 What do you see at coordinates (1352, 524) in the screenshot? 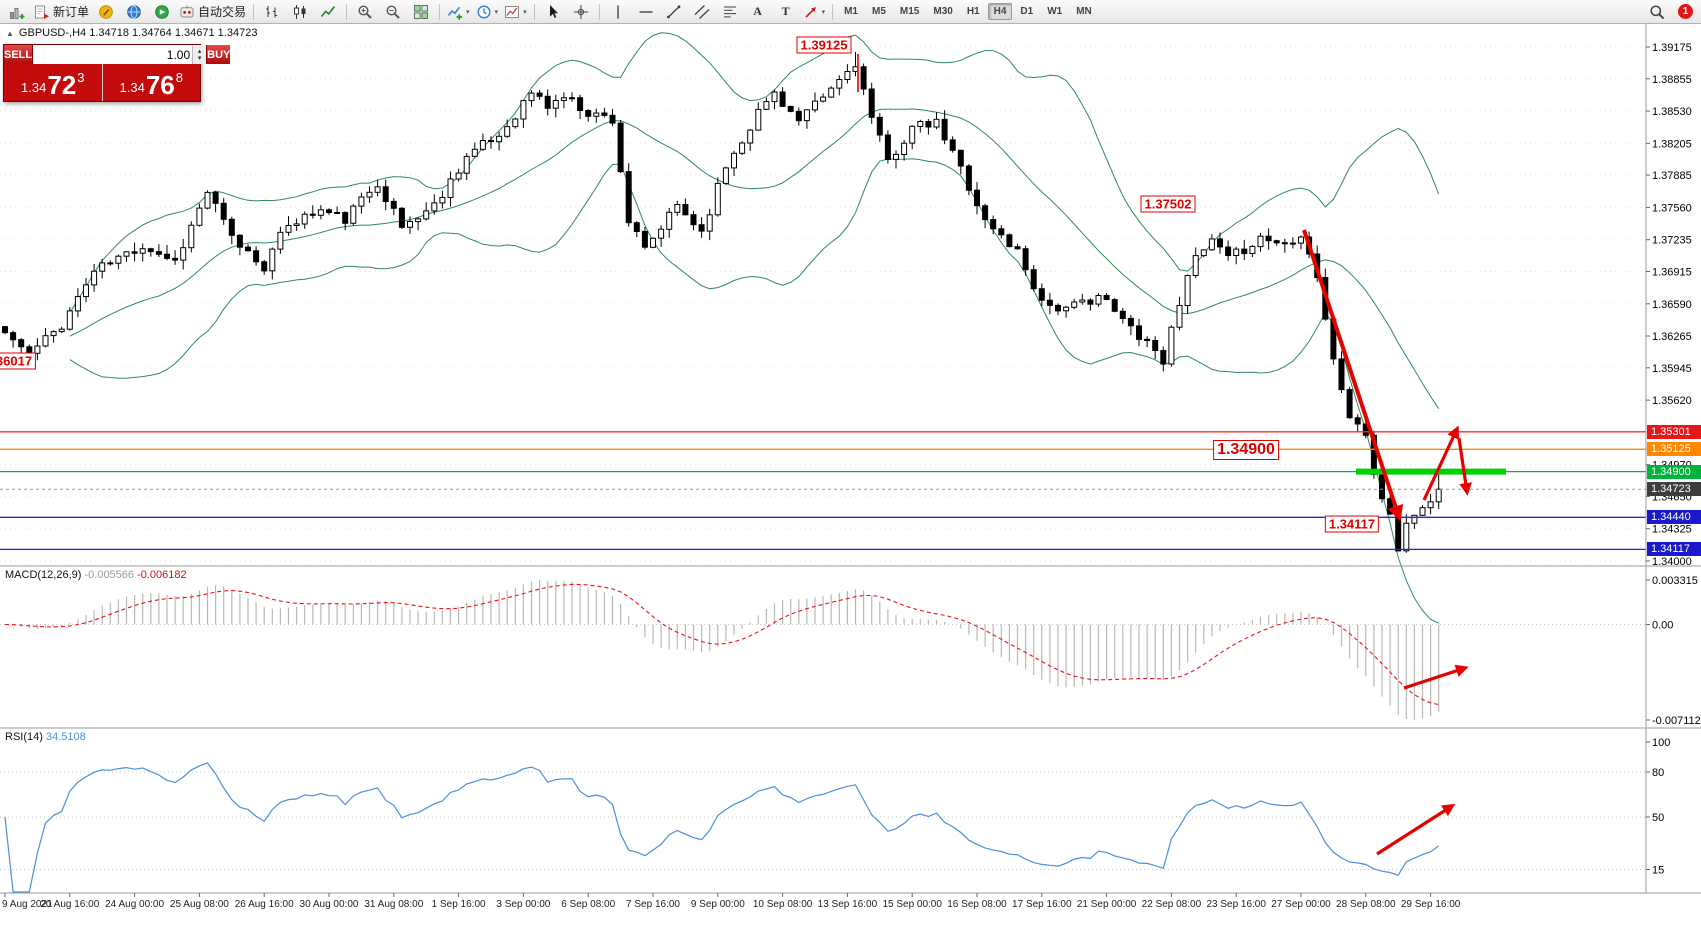
I see `price-flag-1.34117: 1.34117` at bounding box center [1352, 524].